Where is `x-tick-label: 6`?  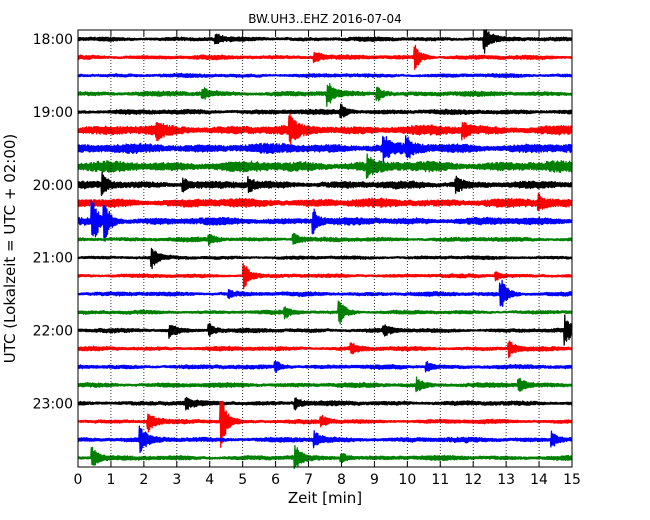
x-tick-label: 6 is located at coordinates (275, 480).